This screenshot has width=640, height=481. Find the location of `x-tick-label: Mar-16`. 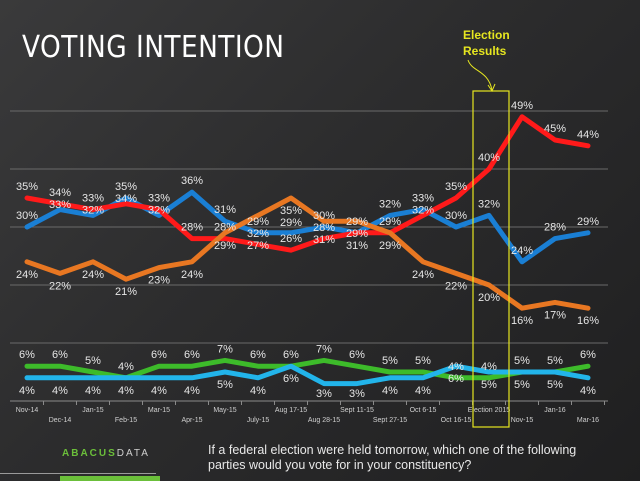

x-tick-label: Mar-16 is located at coordinates (588, 420).